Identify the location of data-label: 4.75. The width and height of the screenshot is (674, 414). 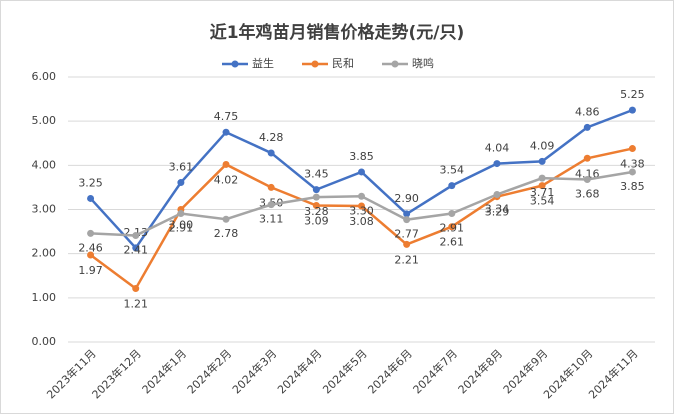
(226, 116).